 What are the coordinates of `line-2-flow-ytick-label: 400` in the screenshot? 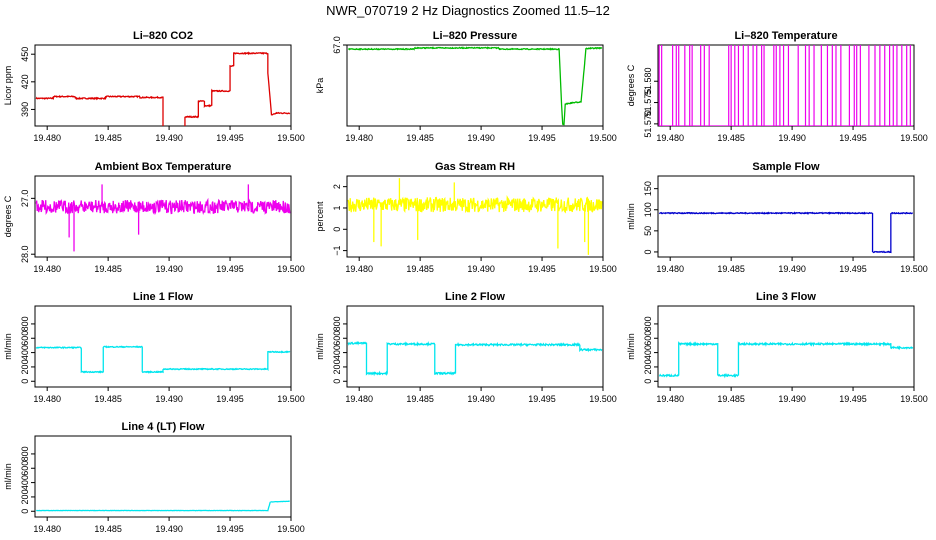 It's located at (337, 352).